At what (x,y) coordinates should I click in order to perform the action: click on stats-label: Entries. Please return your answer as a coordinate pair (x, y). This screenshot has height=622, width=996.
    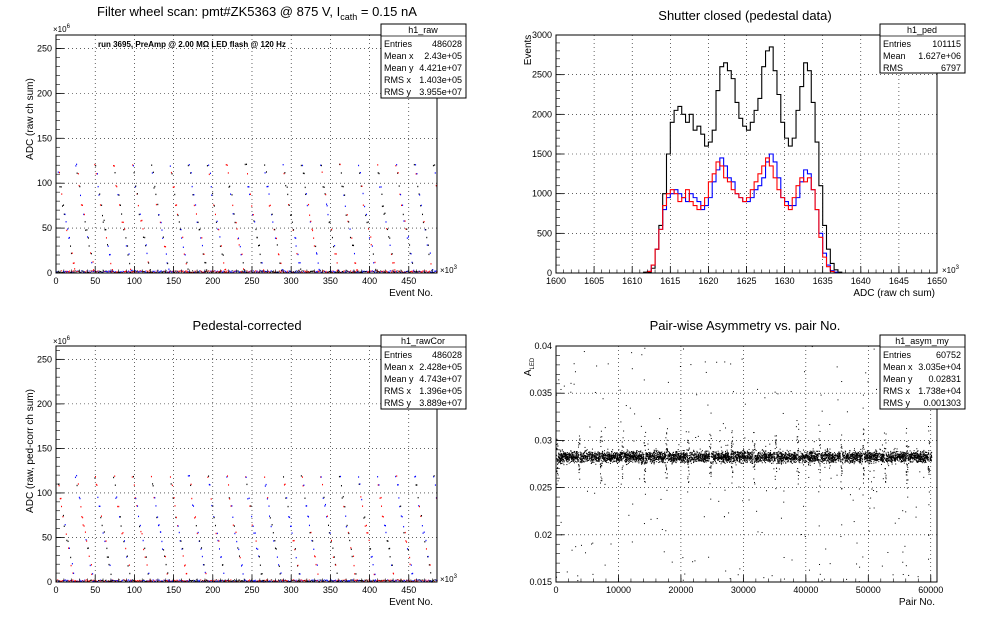
    Looking at the image, I should click on (897, 44).